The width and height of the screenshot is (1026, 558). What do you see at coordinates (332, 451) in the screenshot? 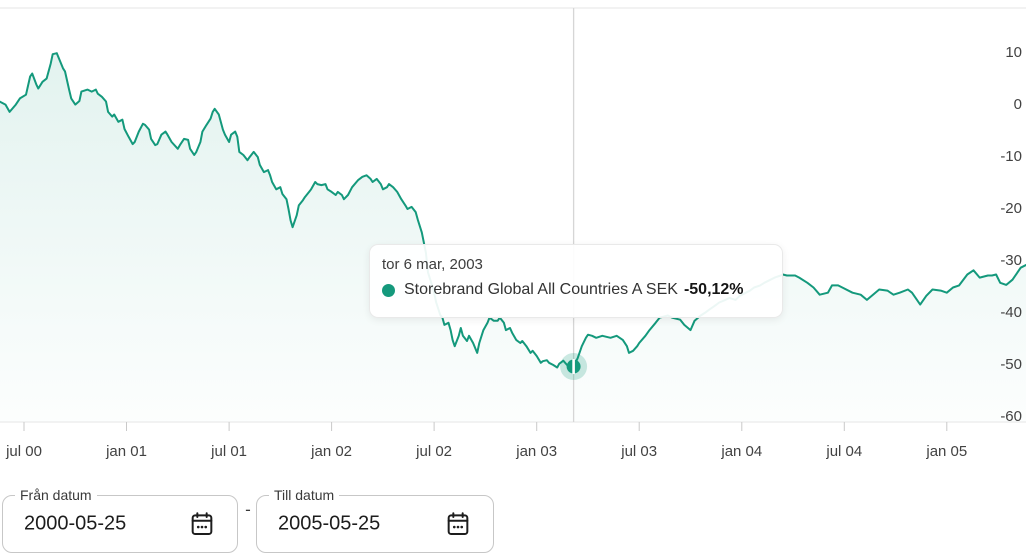
I see `x-axis-label: jan 02` at bounding box center [332, 451].